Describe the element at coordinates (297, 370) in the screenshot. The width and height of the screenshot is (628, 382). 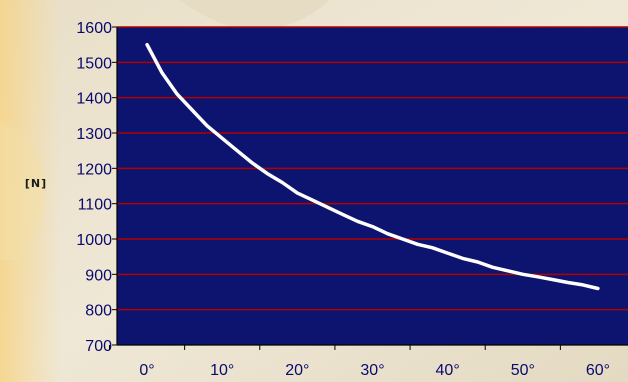
I see `x-tick-label: 20°` at that location.